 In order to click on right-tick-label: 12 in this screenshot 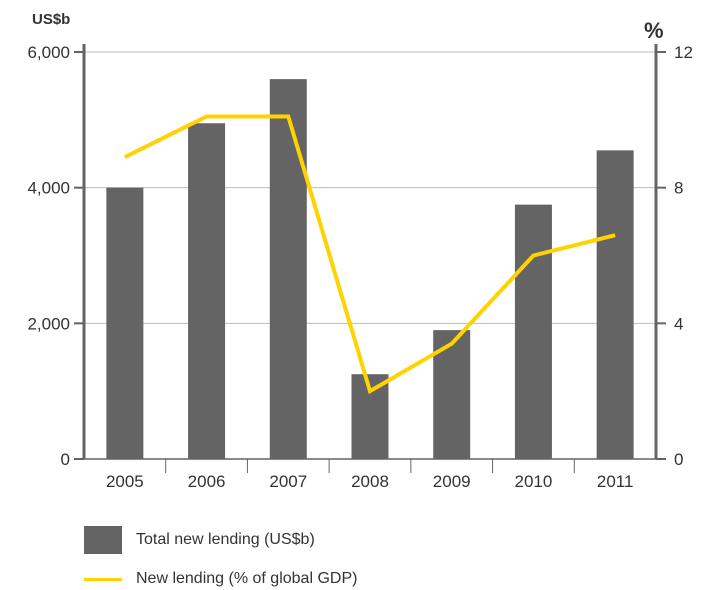, I will do `click(683, 52)`.